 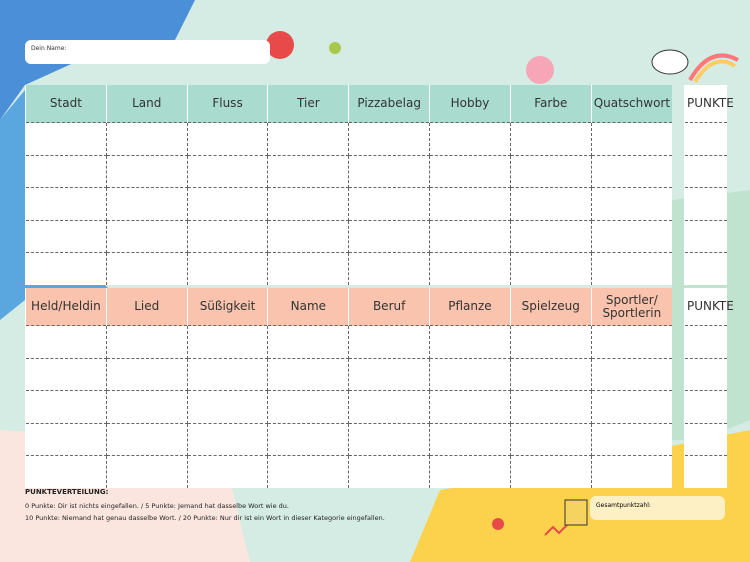 I want to click on donut-icon, so click(x=540, y=70).